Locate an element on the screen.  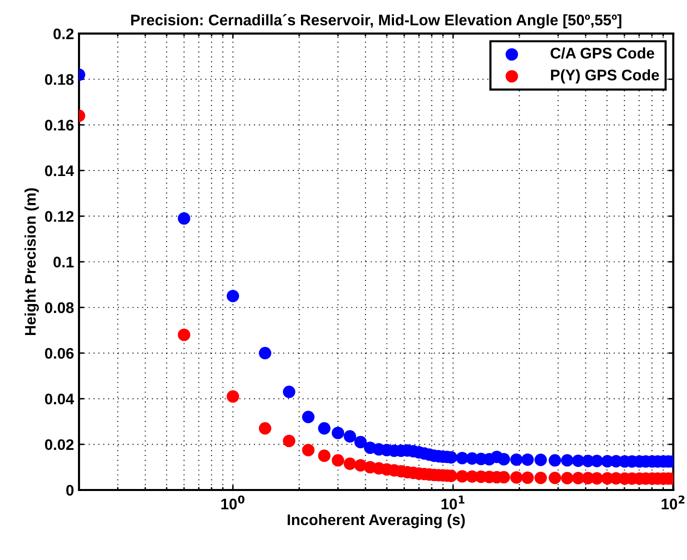
x-tick-label: 10$^{2}$ is located at coordinates (673, 503).